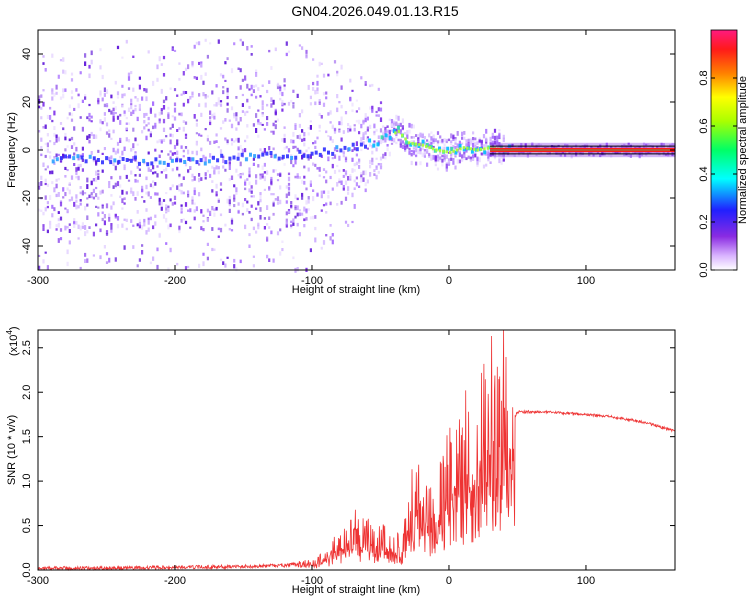 The width and height of the screenshot is (750, 600). Describe the element at coordinates (27, 392) in the screenshot. I see `snr-ytick-label: 2.0` at that location.